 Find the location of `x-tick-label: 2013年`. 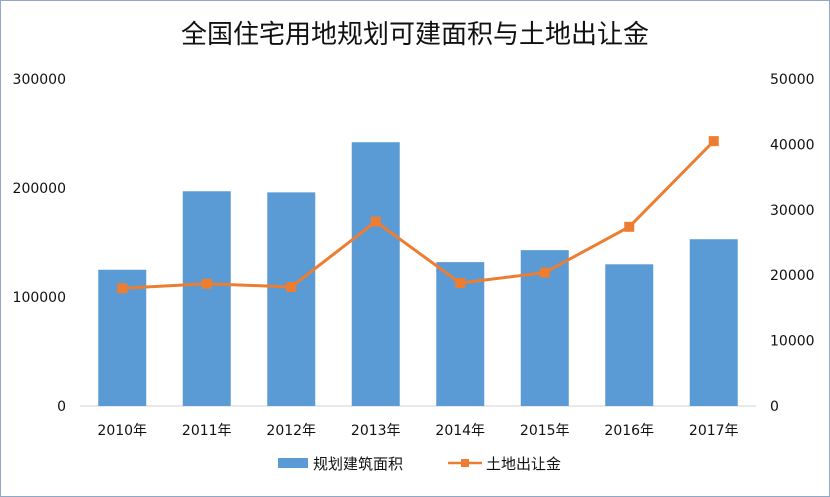

x-tick-label: 2013年 is located at coordinates (376, 431).